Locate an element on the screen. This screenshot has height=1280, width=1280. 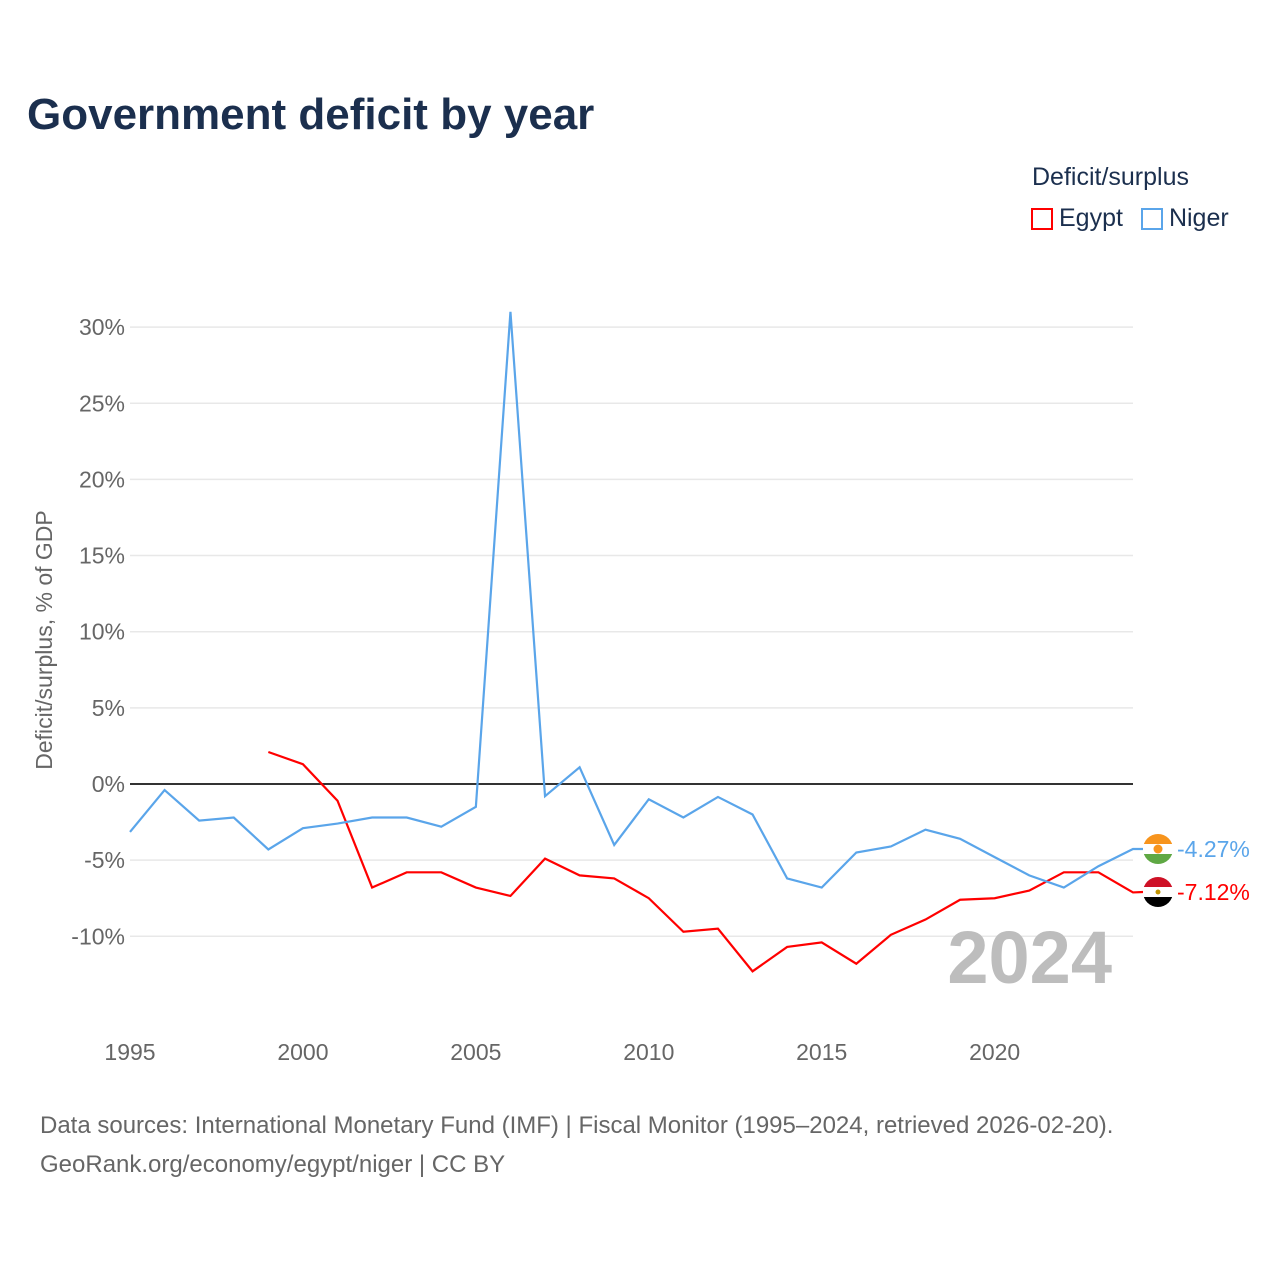
x-tick-label: 2020 is located at coordinates (994, 1052).